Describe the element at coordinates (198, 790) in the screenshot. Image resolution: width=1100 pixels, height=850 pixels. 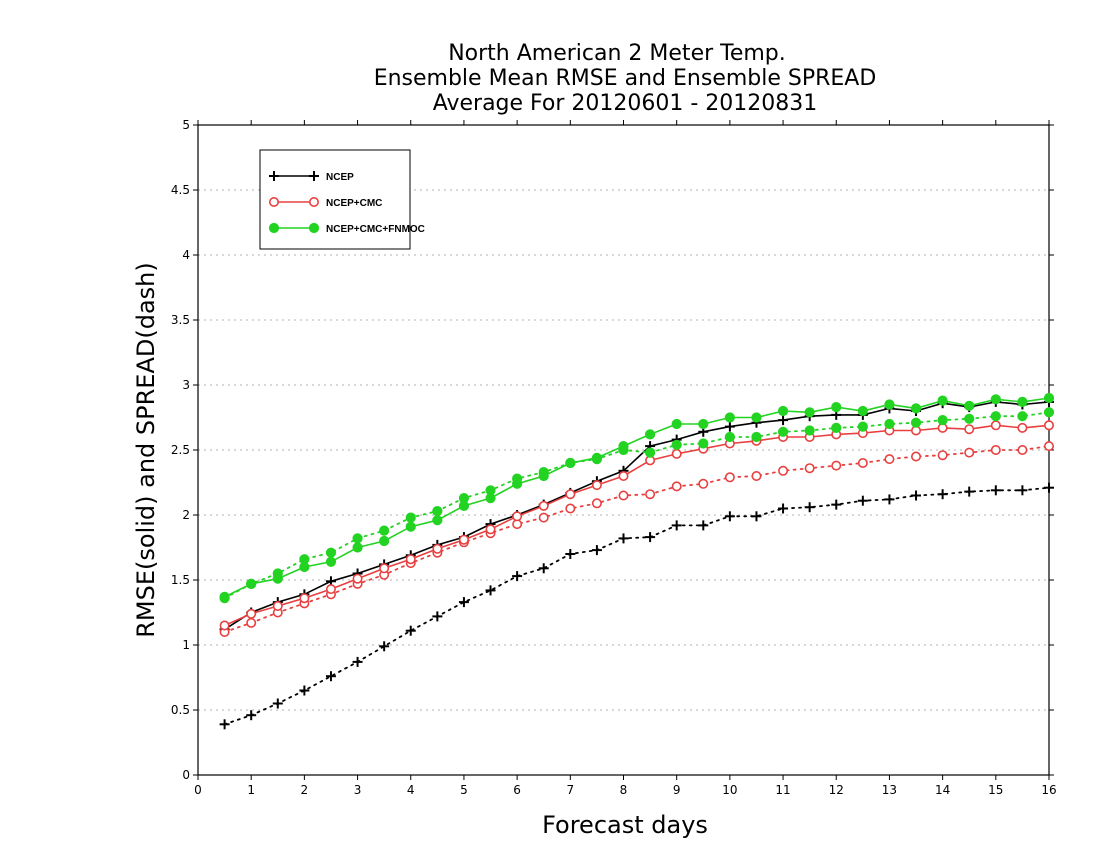
I see `x-tick-label: 0` at that location.